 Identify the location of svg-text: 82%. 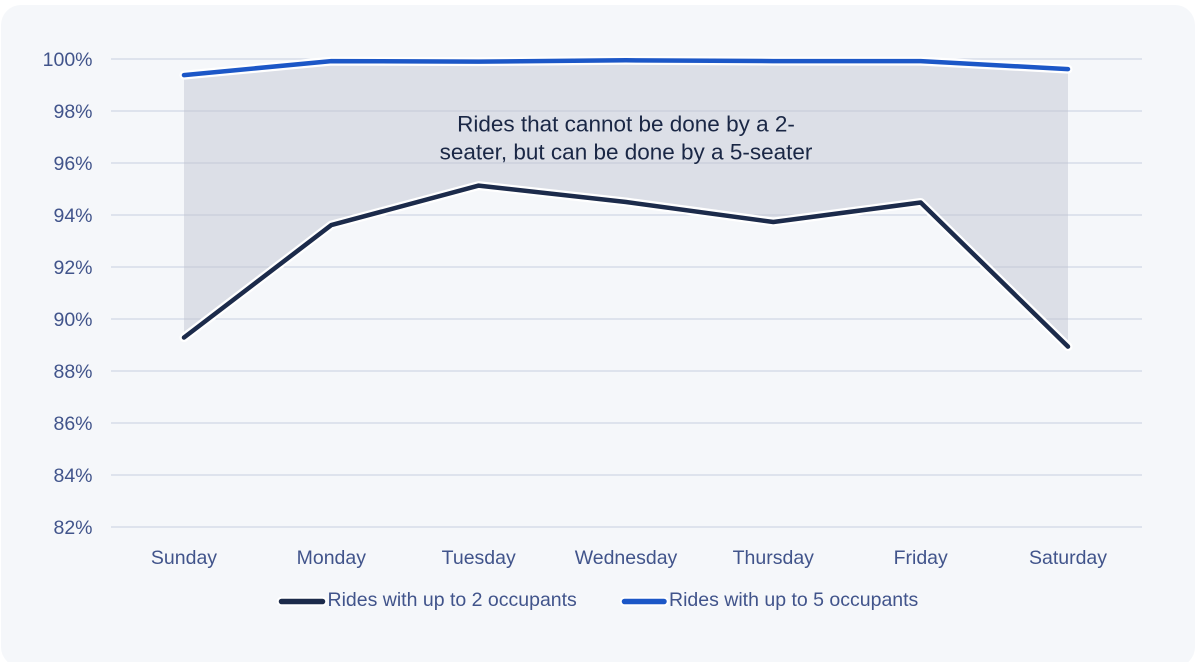
(72, 528).